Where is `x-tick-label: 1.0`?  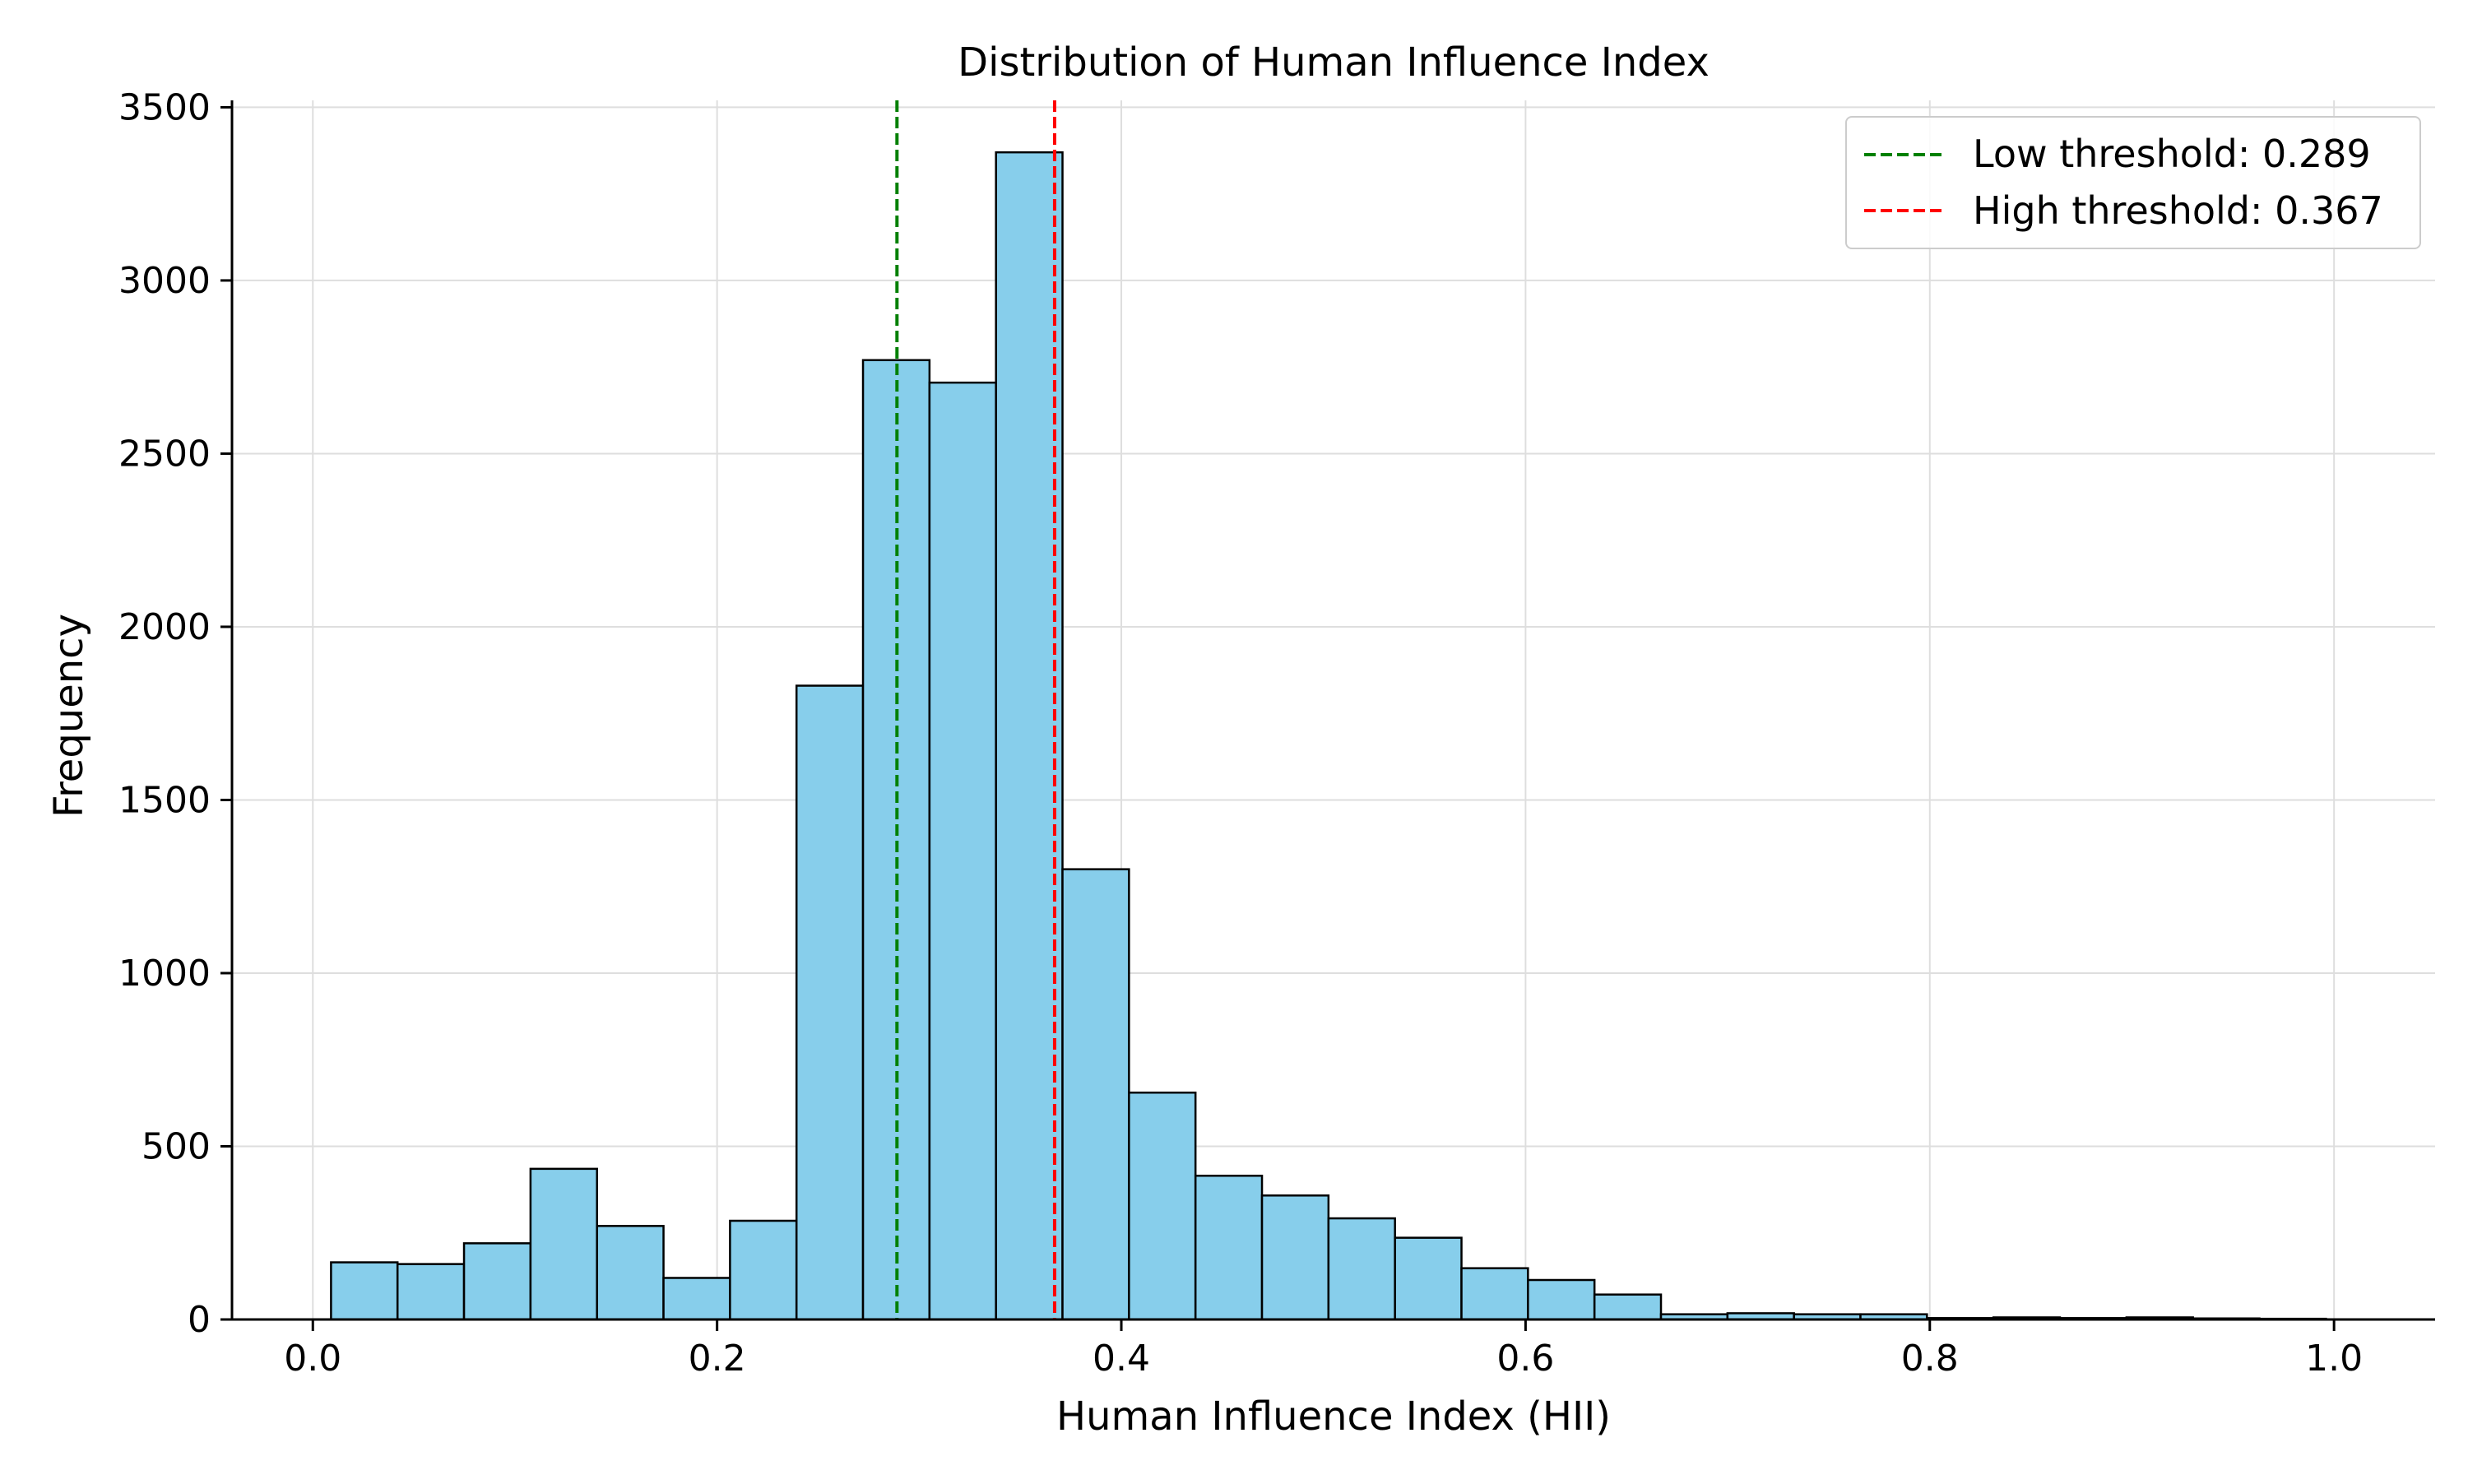
x-tick-label: 1.0 is located at coordinates (2334, 1359).